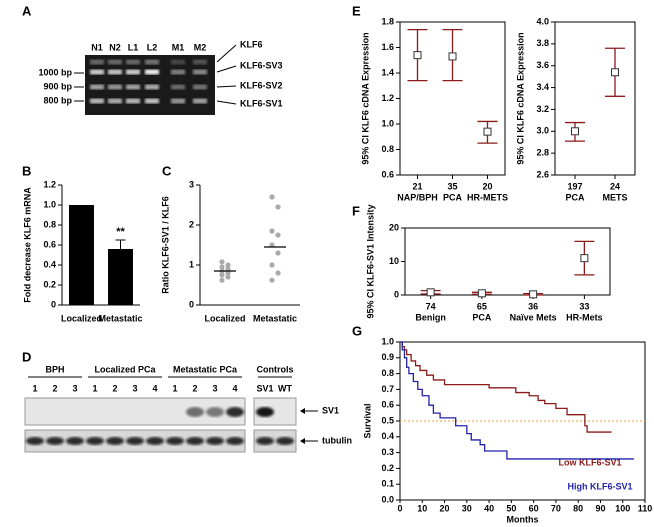 The width and height of the screenshot is (654, 527). Describe the element at coordinates (394, 261) in the screenshot. I see `y-tick-label: 10` at that location.